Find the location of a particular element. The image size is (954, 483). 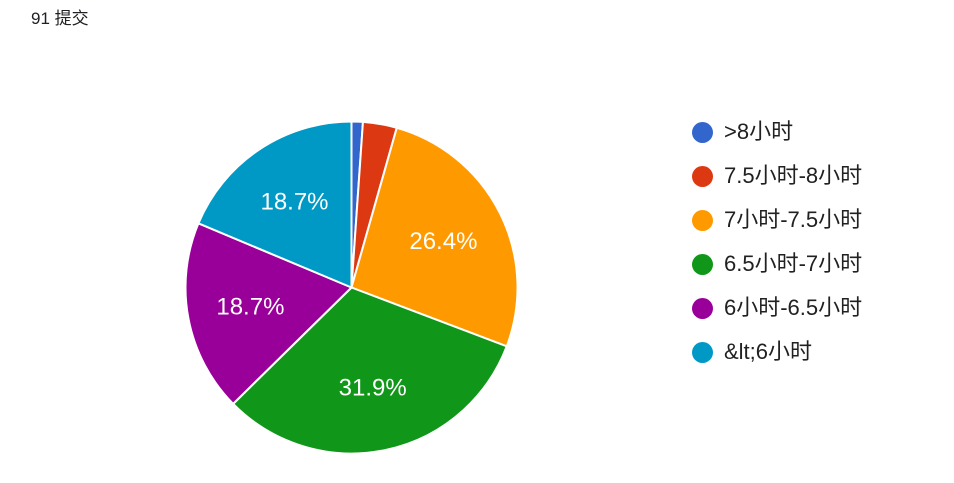

legend-label: 7小时-7.5小时 is located at coordinates (793, 219).